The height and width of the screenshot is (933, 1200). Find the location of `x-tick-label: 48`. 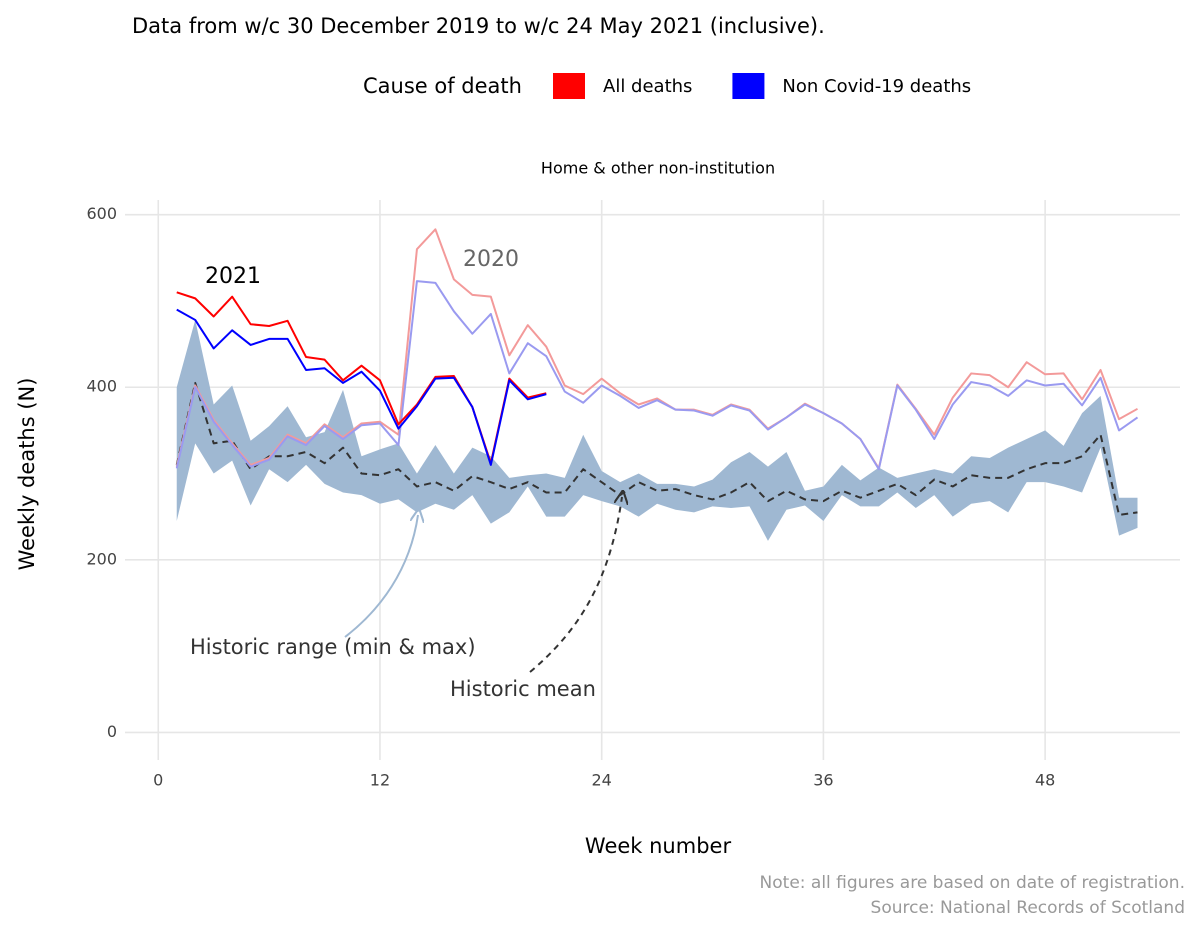

x-tick-label: 48 is located at coordinates (1045, 780).